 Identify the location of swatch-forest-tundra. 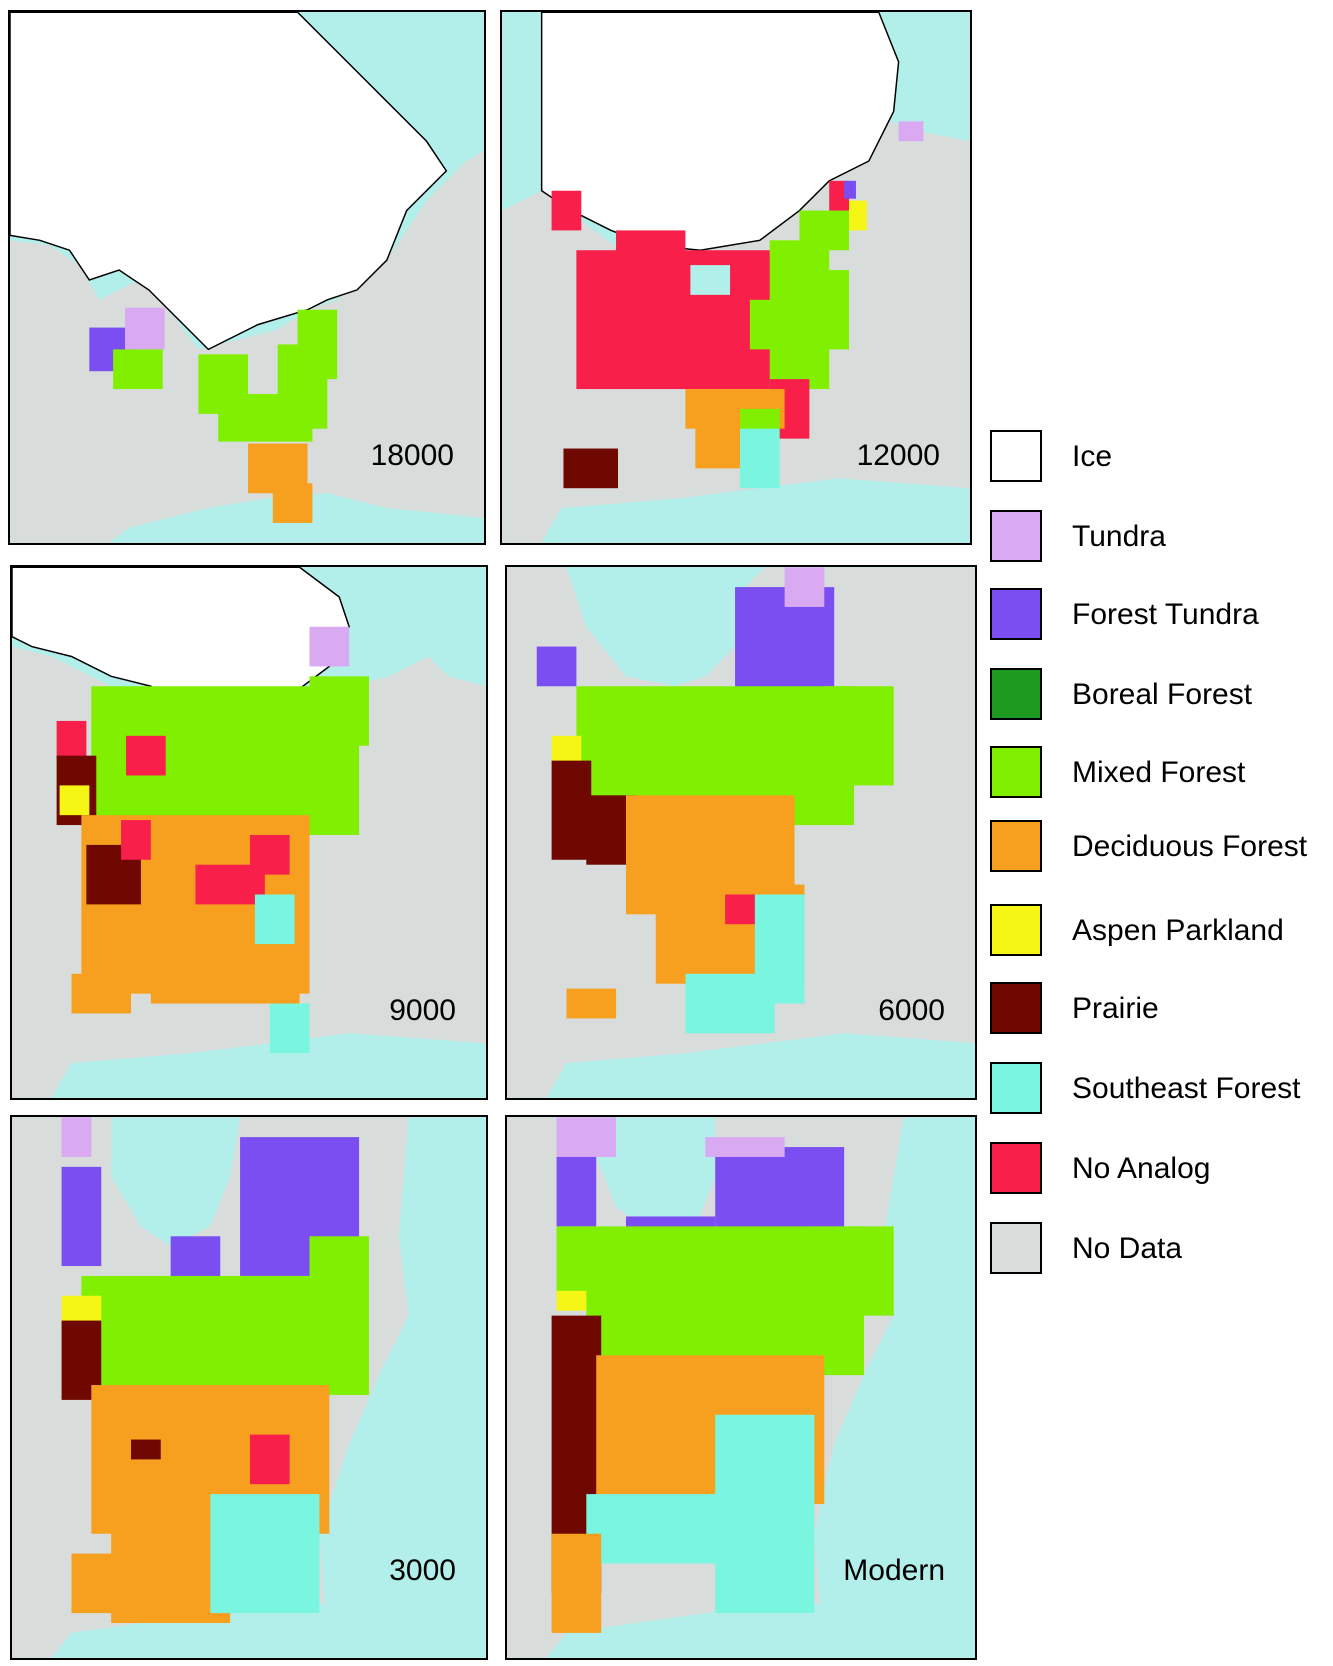
(1016, 614).